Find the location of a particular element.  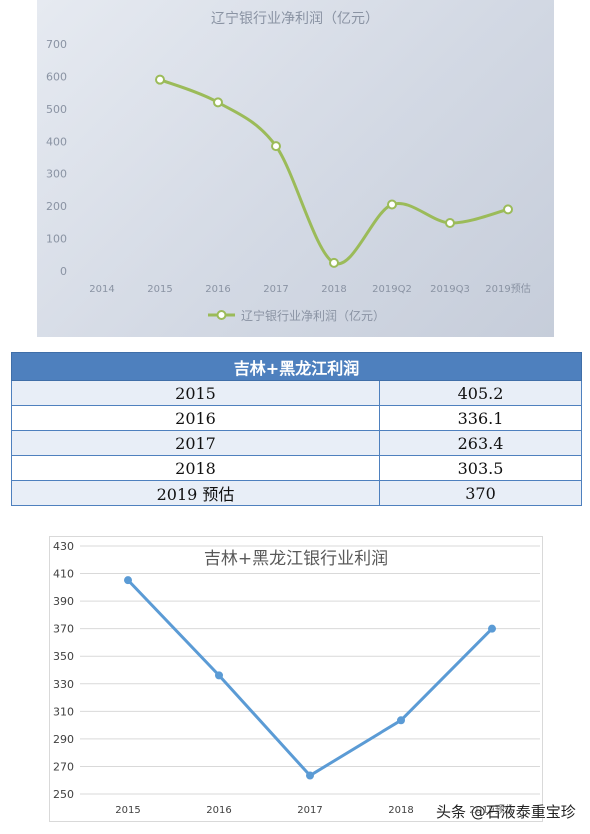

table-row: 2019 预估 370 is located at coordinates (297, 493).